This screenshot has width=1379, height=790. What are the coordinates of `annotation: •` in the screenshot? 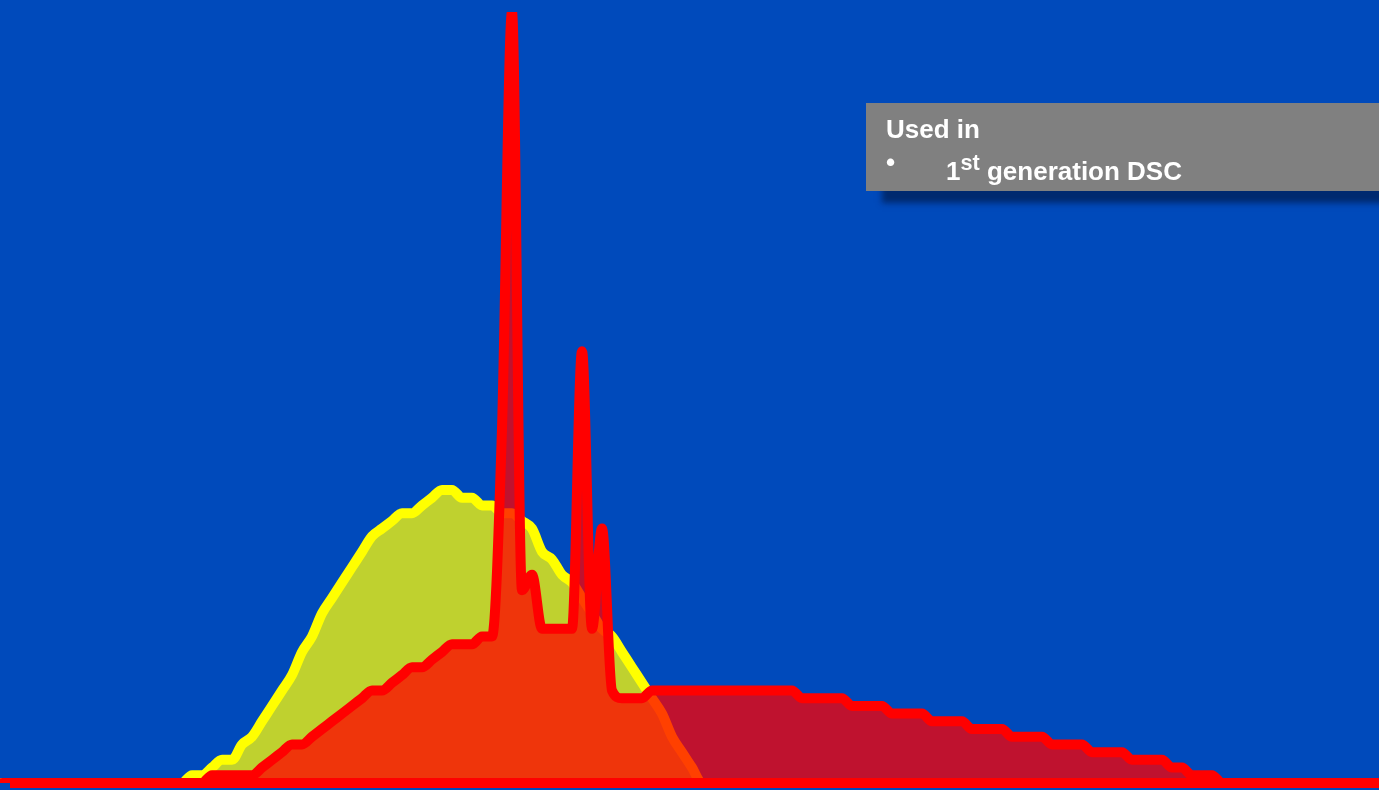 It's located at (891, 162).